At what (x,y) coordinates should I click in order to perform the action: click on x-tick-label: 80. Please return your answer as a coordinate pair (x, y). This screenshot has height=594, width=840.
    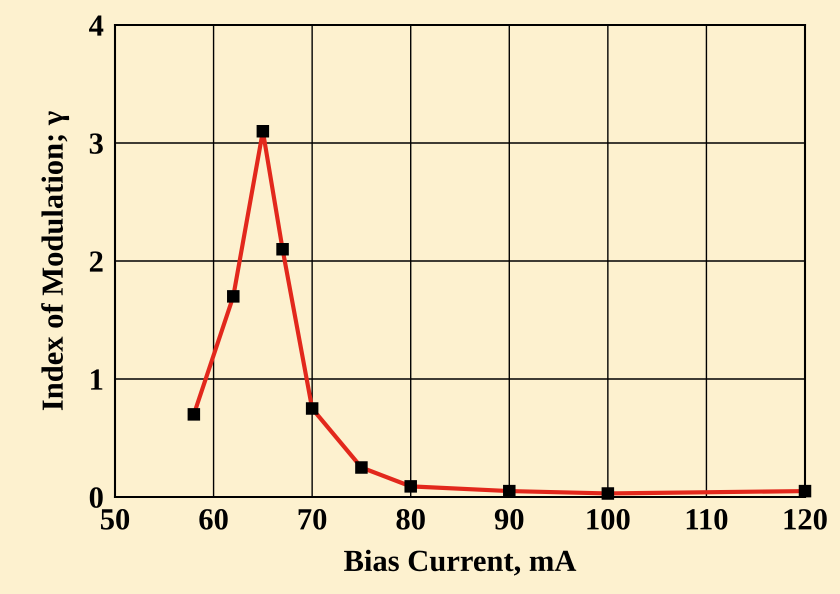
    Looking at the image, I should click on (410, 519).